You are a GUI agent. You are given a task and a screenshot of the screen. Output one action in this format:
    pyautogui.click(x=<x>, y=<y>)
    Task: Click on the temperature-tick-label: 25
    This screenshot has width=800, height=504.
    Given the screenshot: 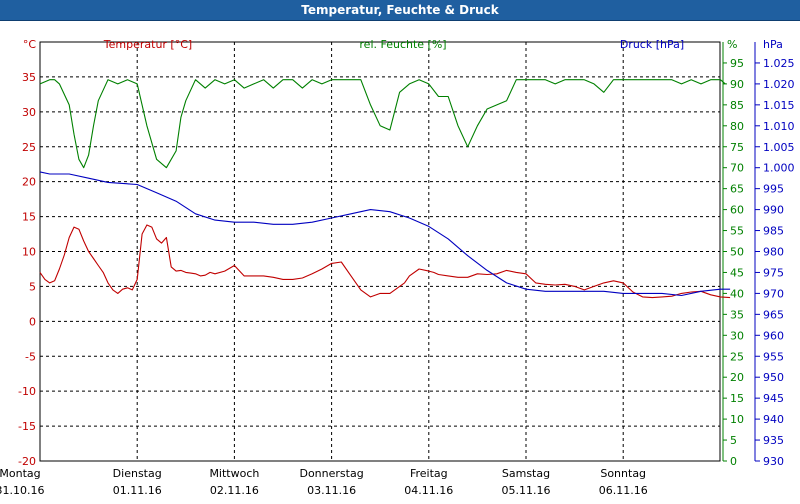 What is the action you would take?
    pyautogui.click(x=29, y=147)
    